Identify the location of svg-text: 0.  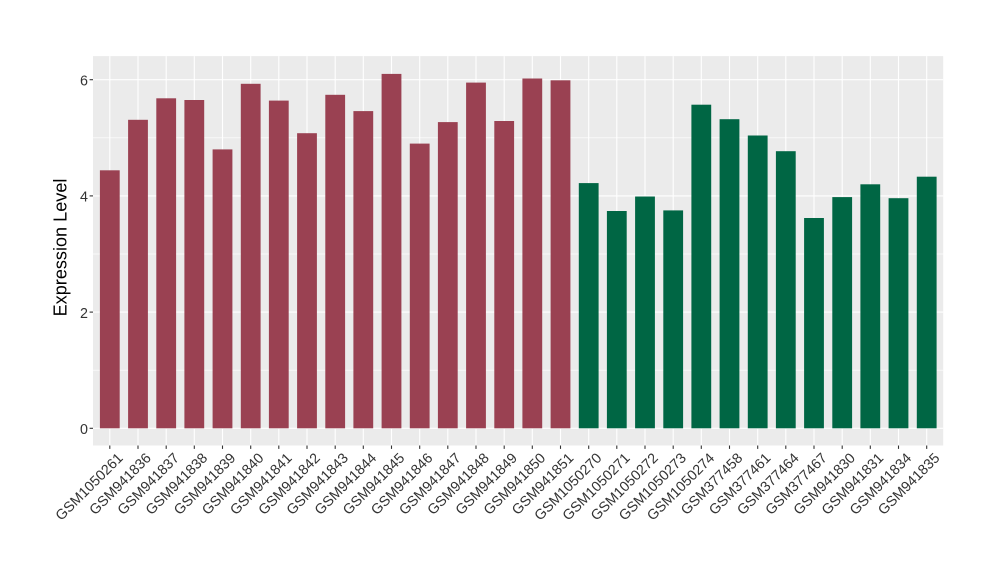
(84, 430).